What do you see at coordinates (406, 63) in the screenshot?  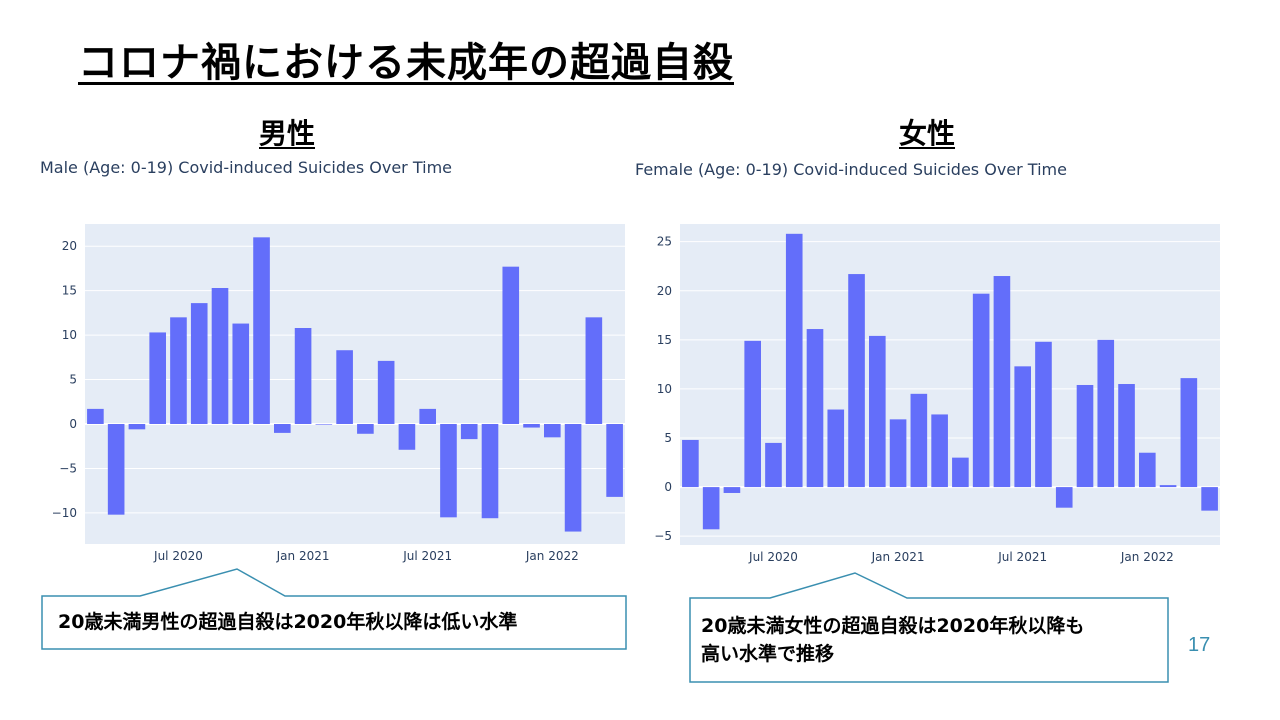 I see `slide-title: コロナ禍における未成年の超過自殺` at bounding box center [406, 63].